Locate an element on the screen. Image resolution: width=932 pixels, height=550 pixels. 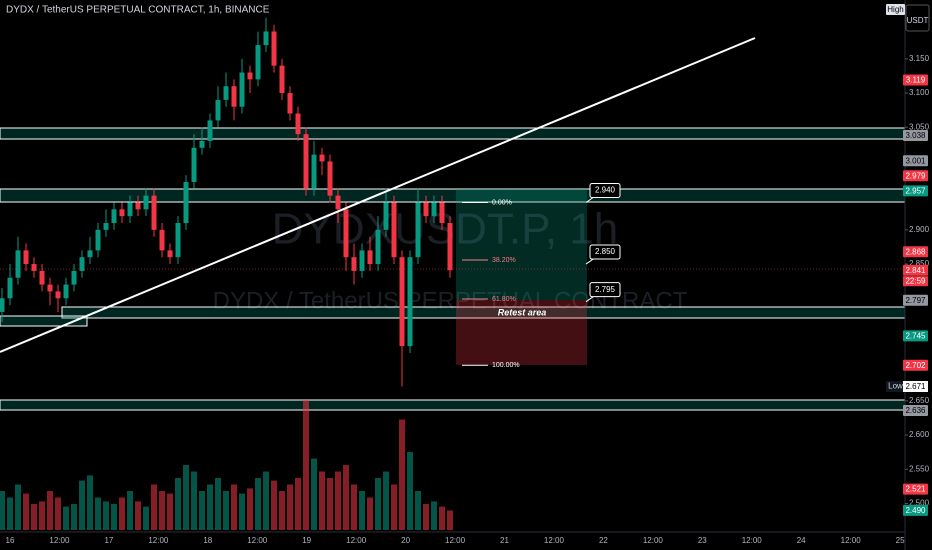
low-tag-label: 2.671 is located at coordinates (915, 386).